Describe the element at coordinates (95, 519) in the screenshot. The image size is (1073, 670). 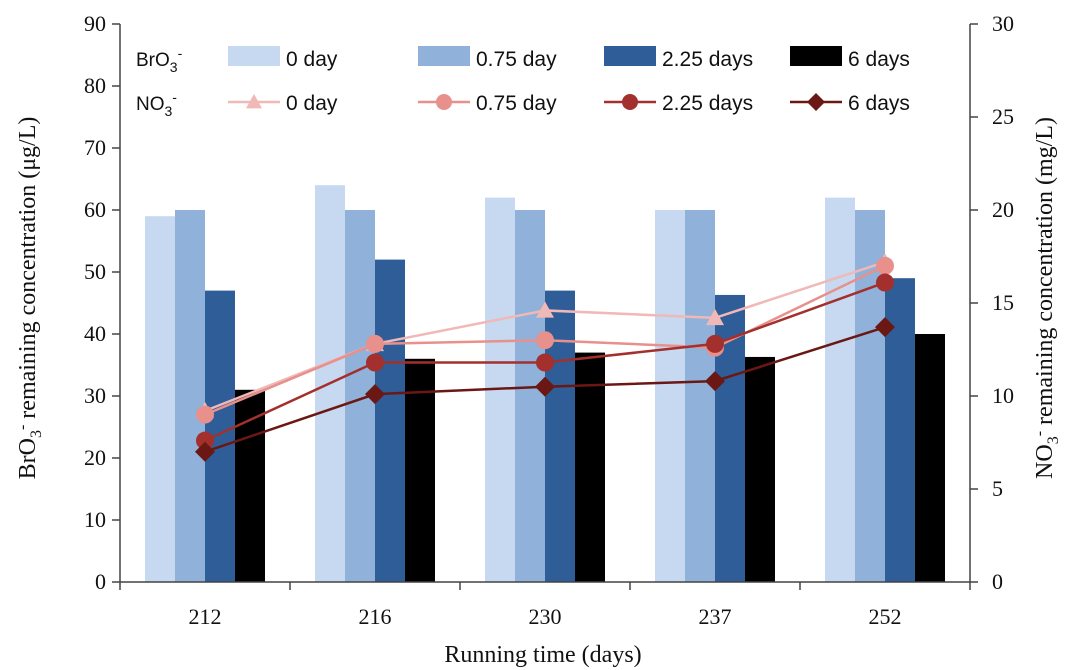
I see `y-left-tick-label: 10` at that location.